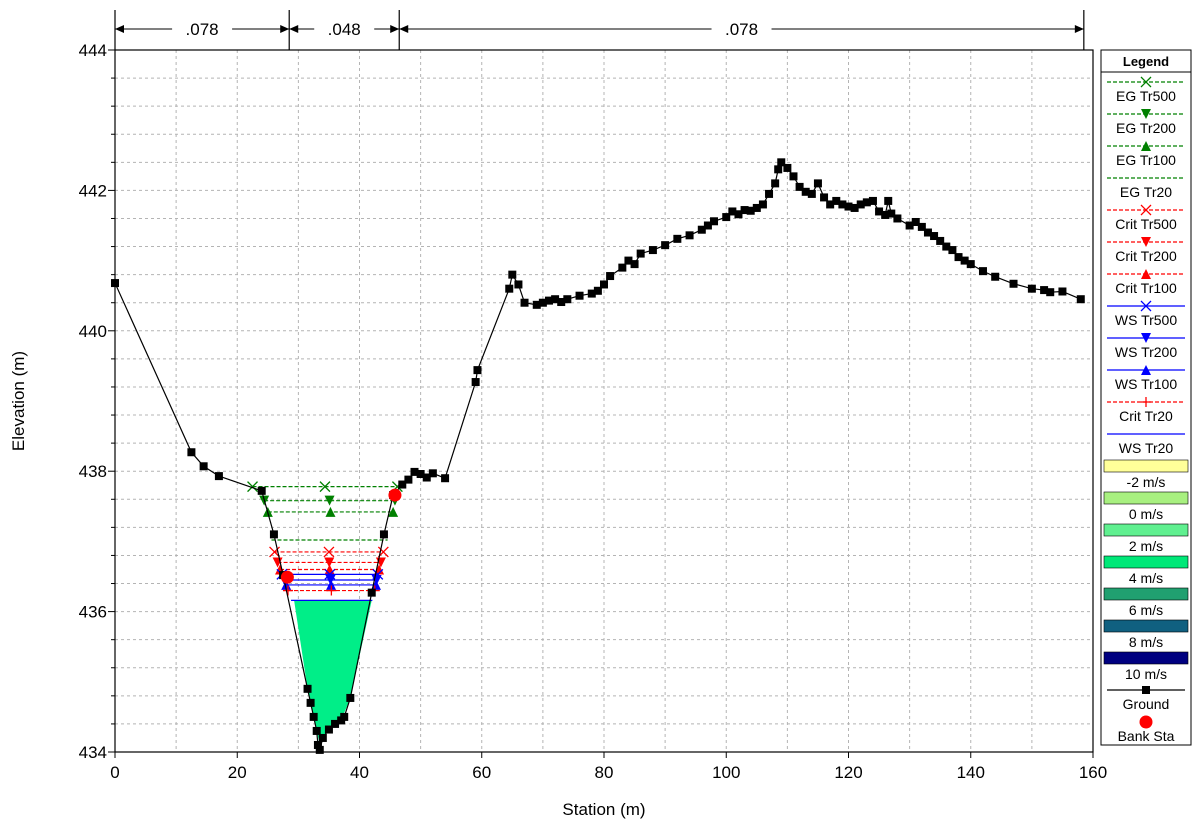 This screenshot has width=1197, height=832. I want to click on legend-label: WS Tr500, so click(1146, 320).